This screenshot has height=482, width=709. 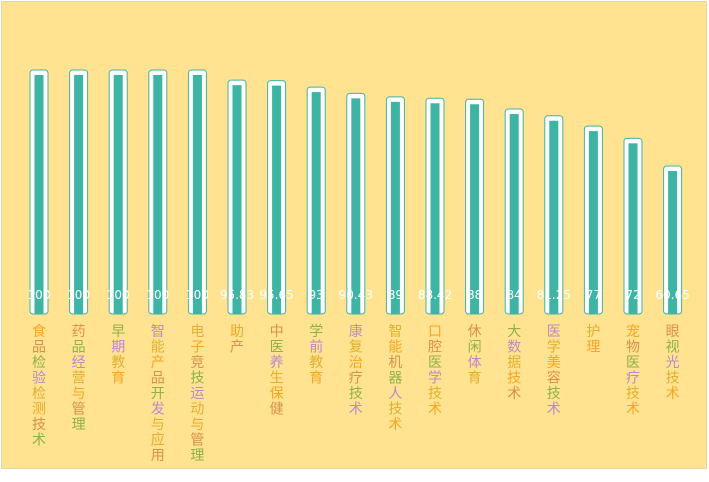 I want to click on category-label-16: 眼视光技术, so click(x=673, y=363).